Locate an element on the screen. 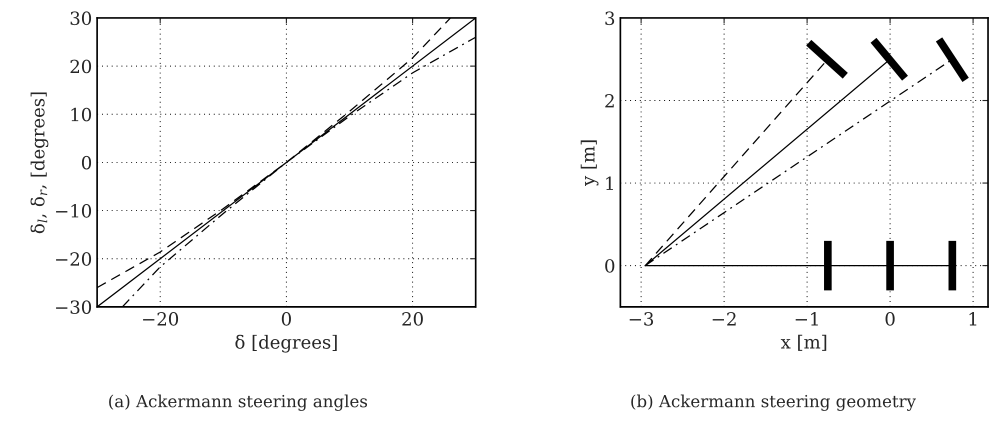 Image resolution: width=991 pixels, height=428 pixels. text: (a) Ackermann steering angles is located at coordinates (238, 402).